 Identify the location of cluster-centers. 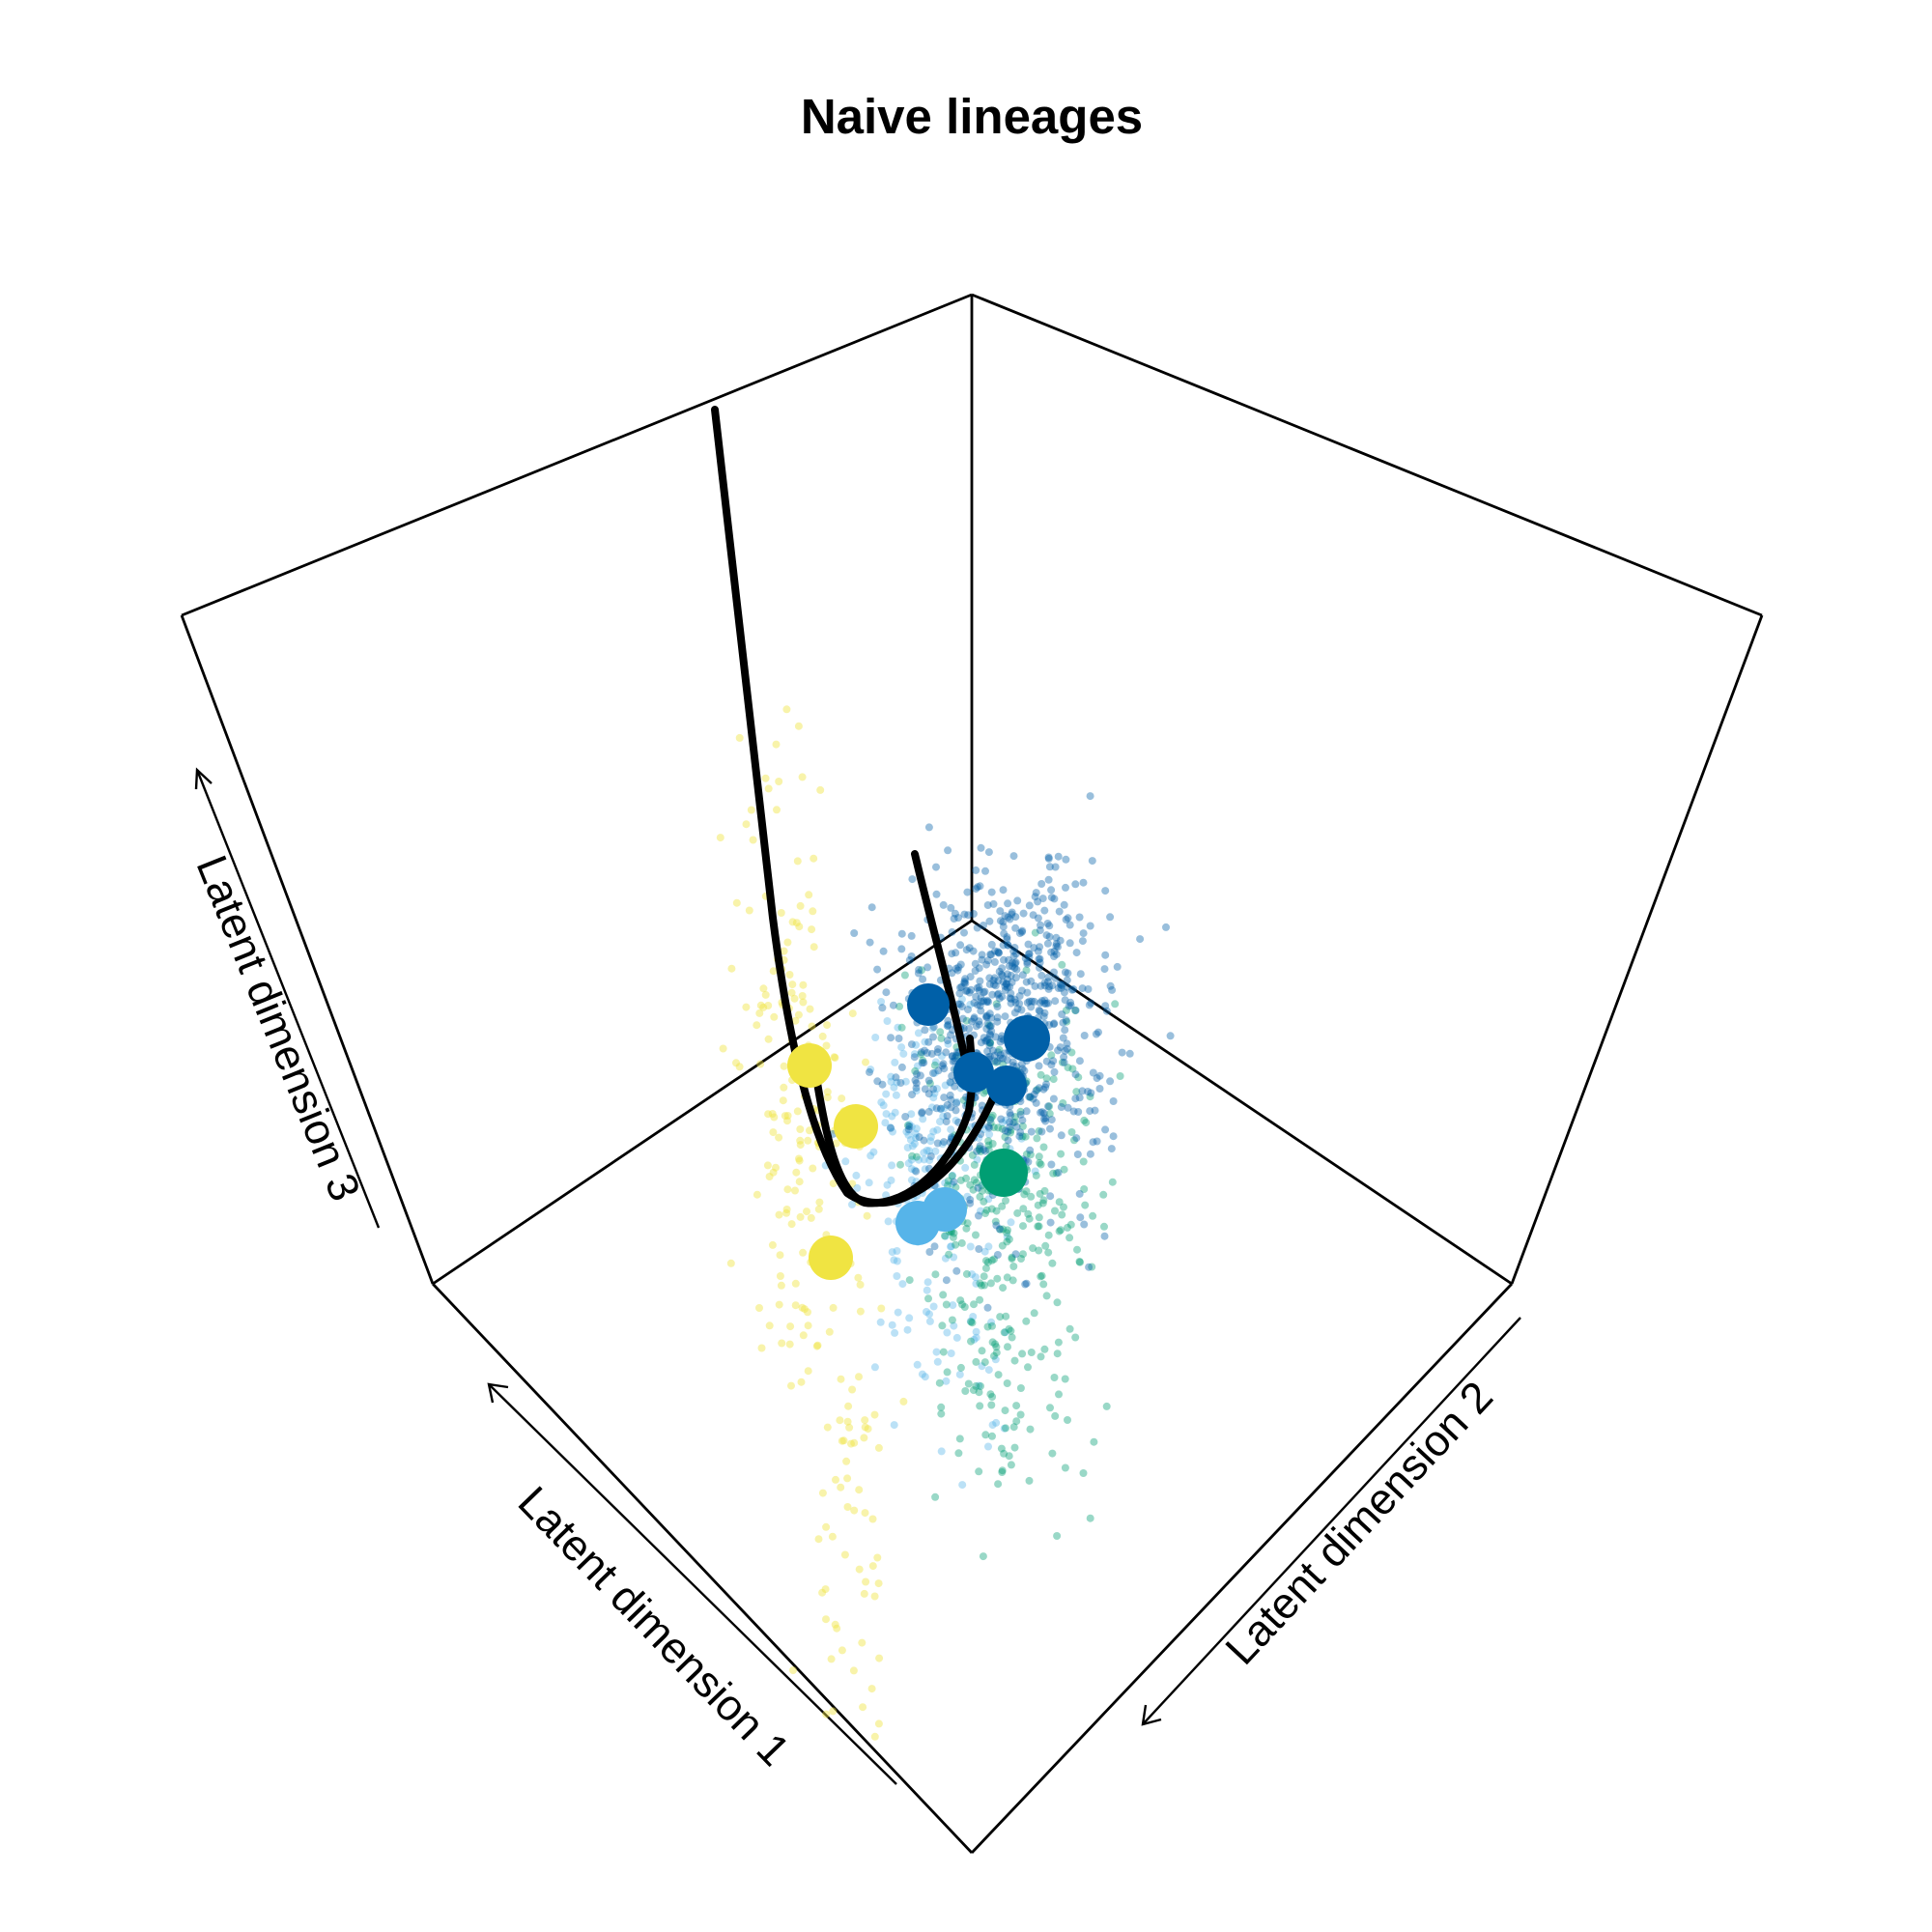
(918, 1131).